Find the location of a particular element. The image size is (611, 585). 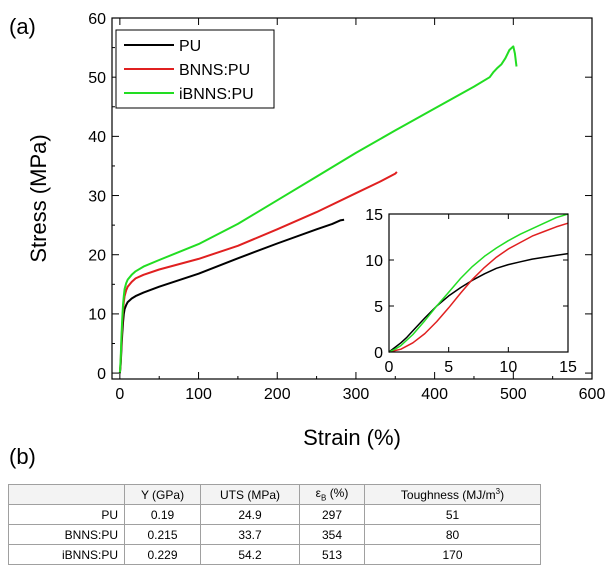

header-elongation: εB (%) is located at coordinates (332, 494).